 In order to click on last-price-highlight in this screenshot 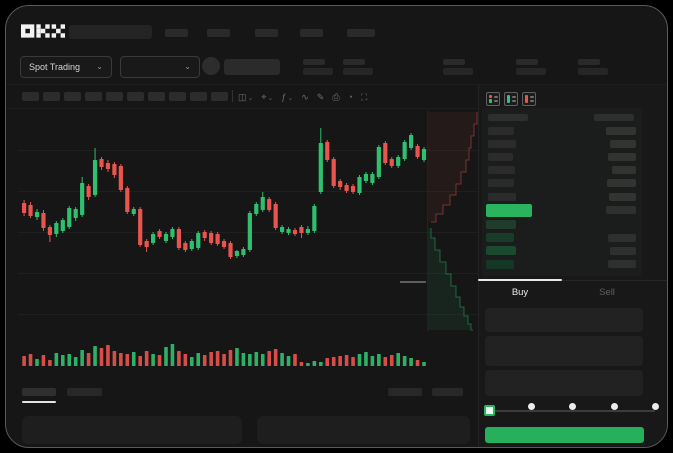, I will do `click(509, 210)`.